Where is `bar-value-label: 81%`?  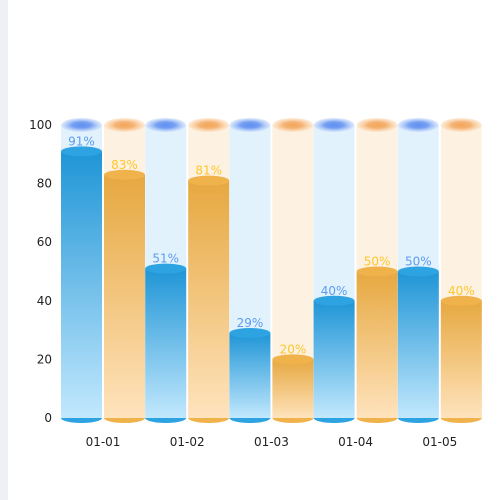 bar-value-label: 81% is located at coordinates (208, 171).